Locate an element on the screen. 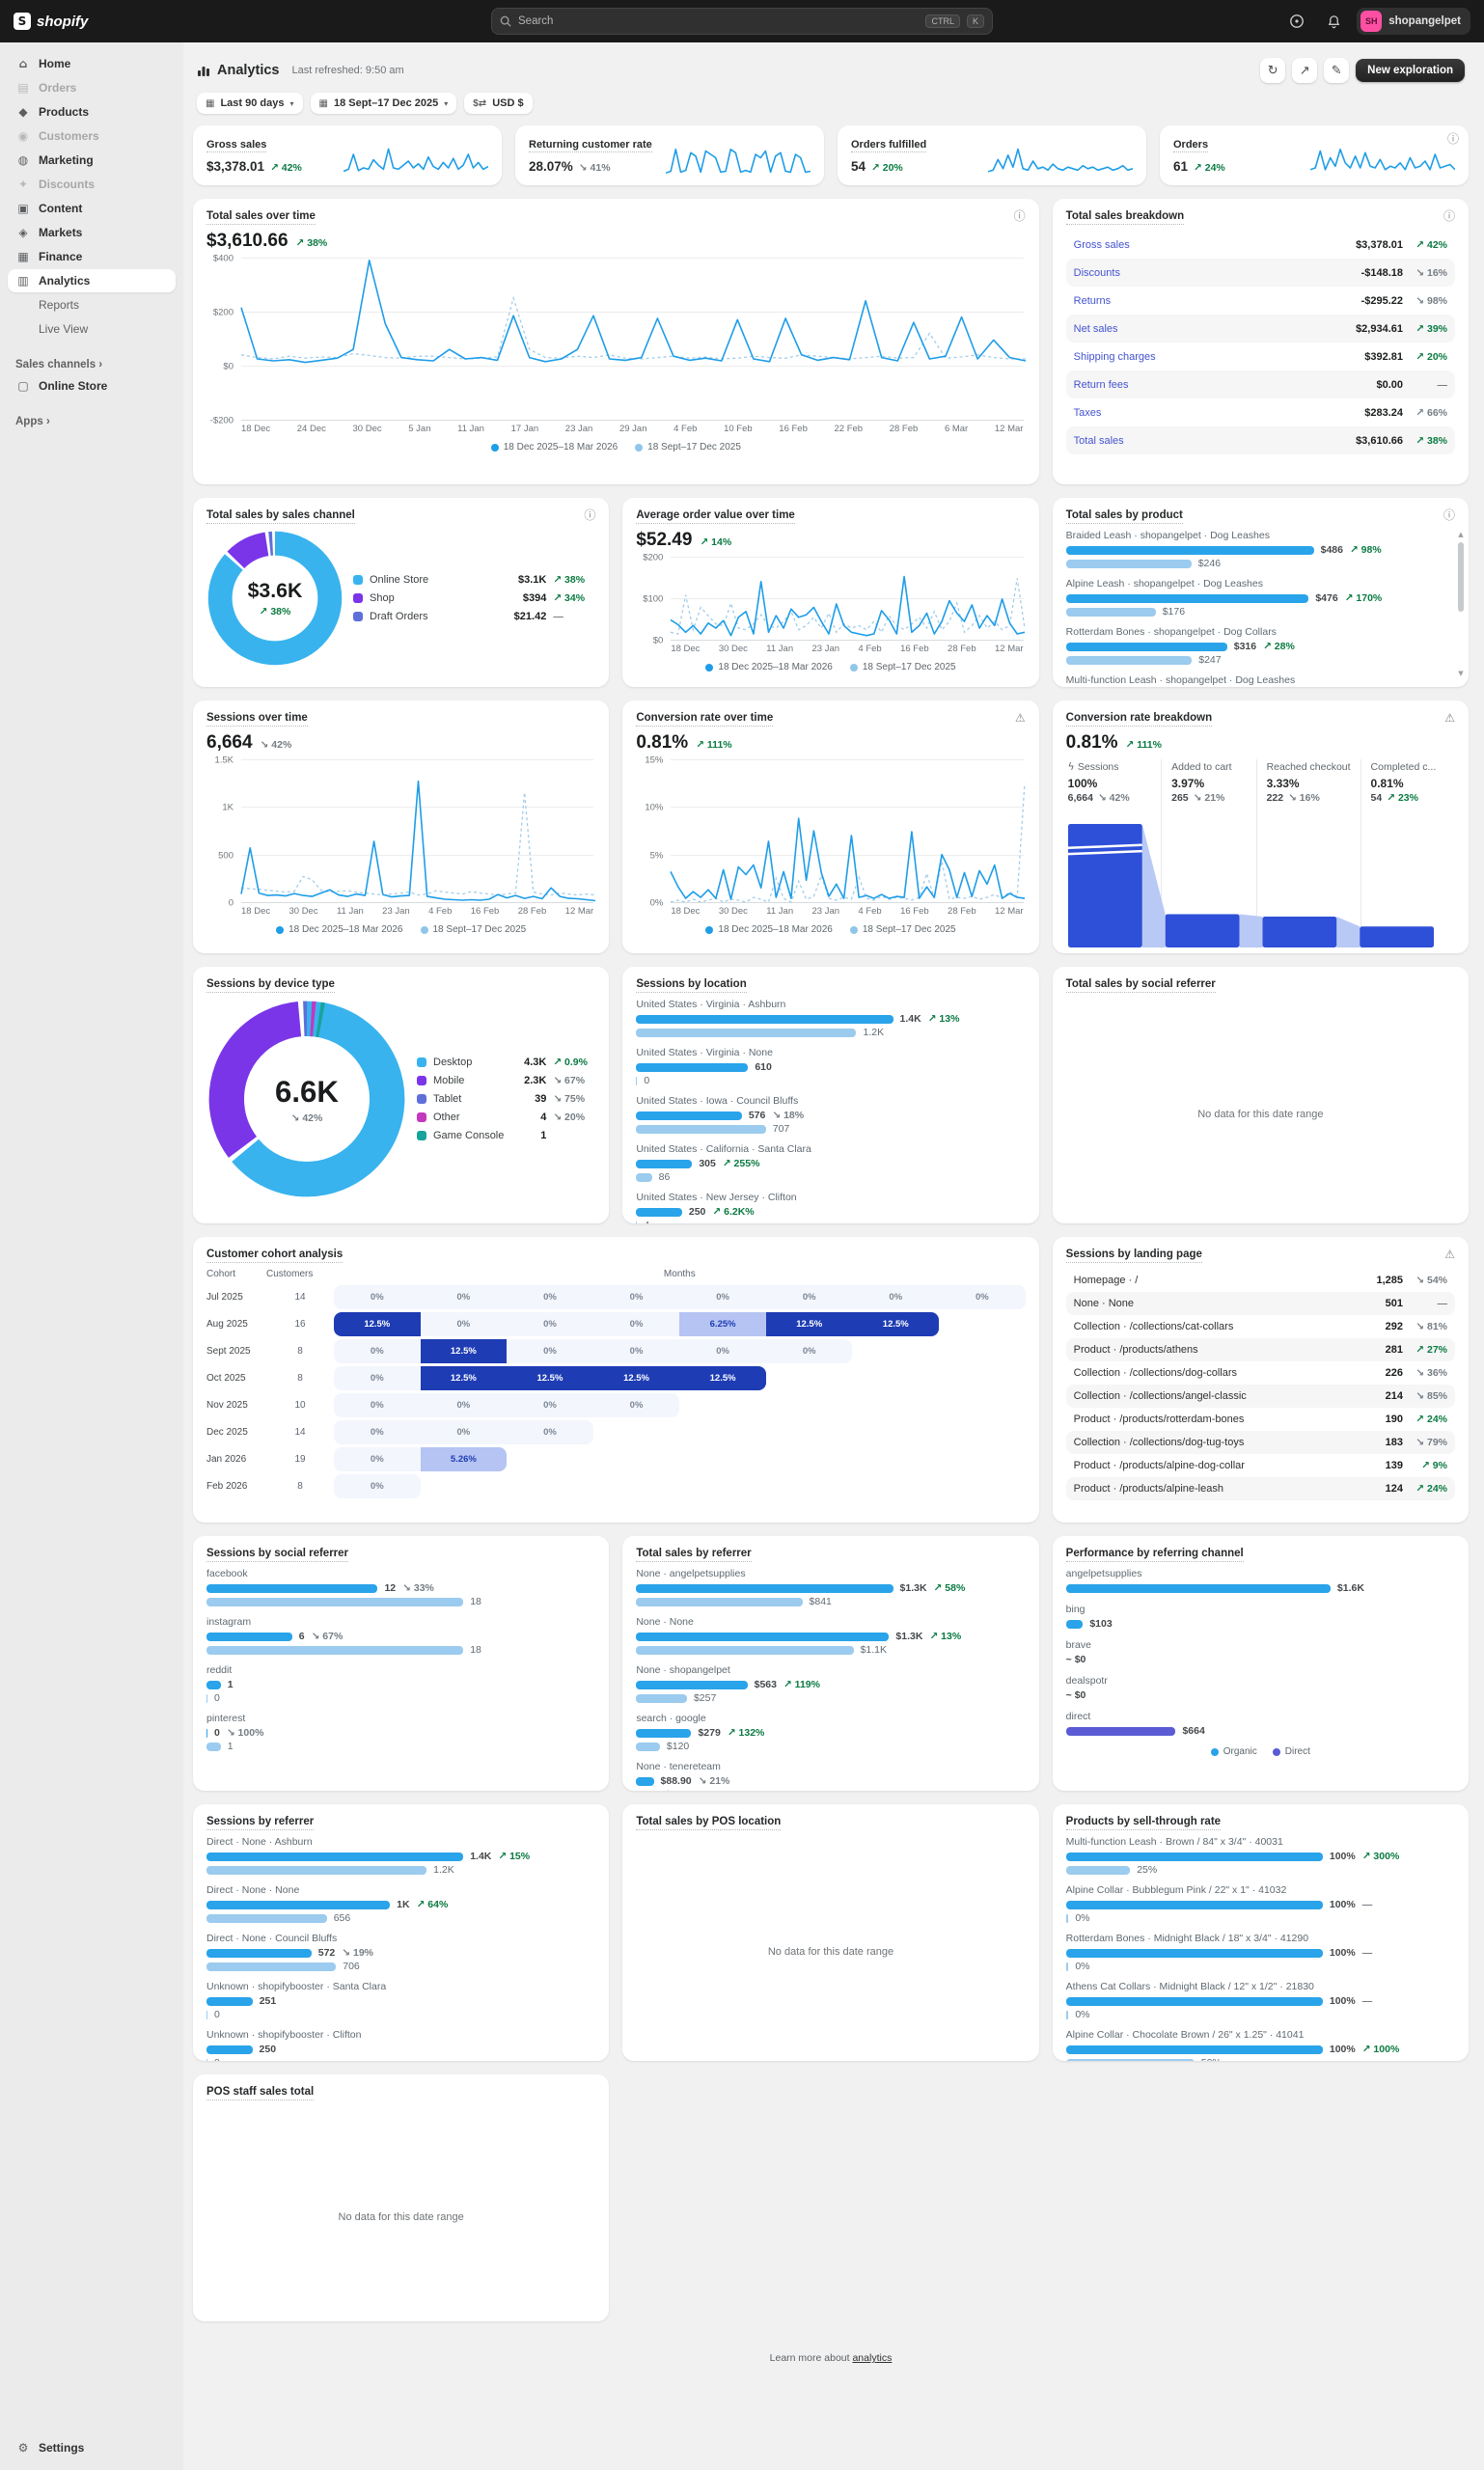 The width and height of the screenshot is (1484, 2470). analytics-link: analytics is located at coordinates (872, 2358).